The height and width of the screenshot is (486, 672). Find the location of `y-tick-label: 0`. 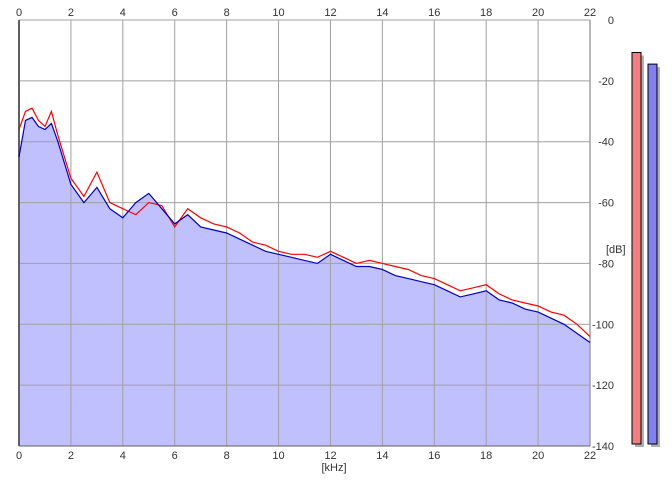

y-tick-label: 0 is located at coordinates (611, 21).